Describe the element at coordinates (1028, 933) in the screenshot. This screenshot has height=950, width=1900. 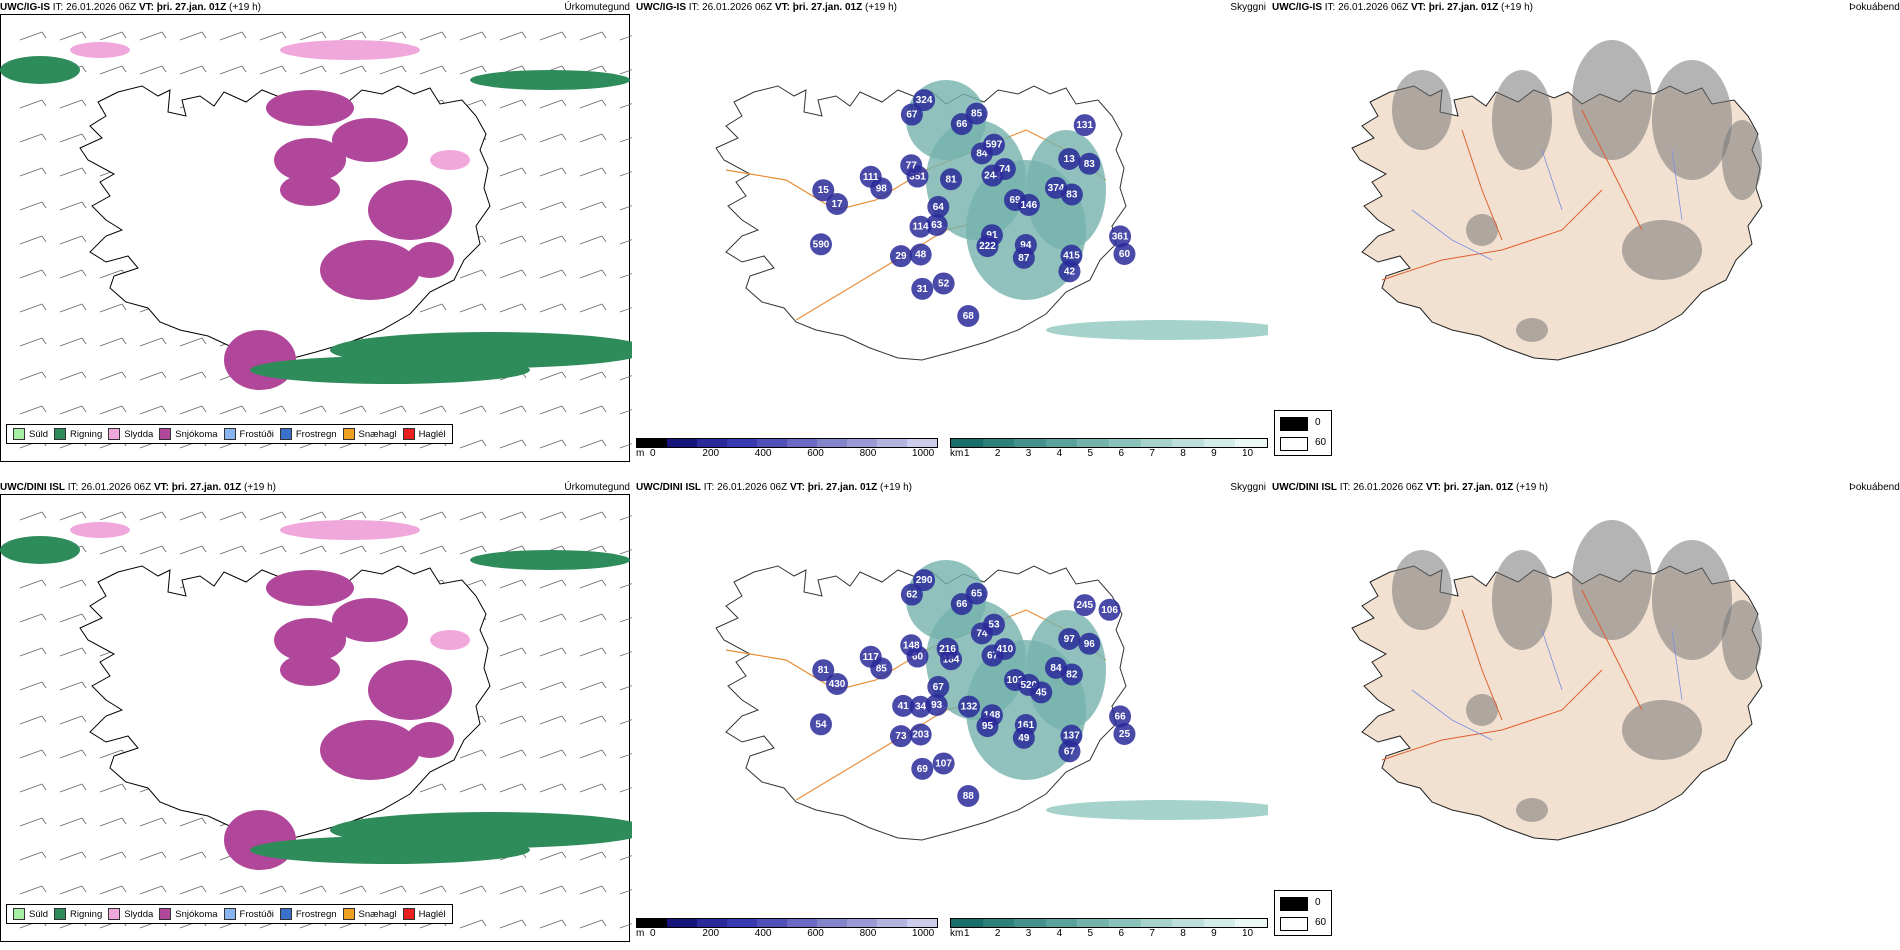
I see `colorbar-tick-label: 3` at that location.